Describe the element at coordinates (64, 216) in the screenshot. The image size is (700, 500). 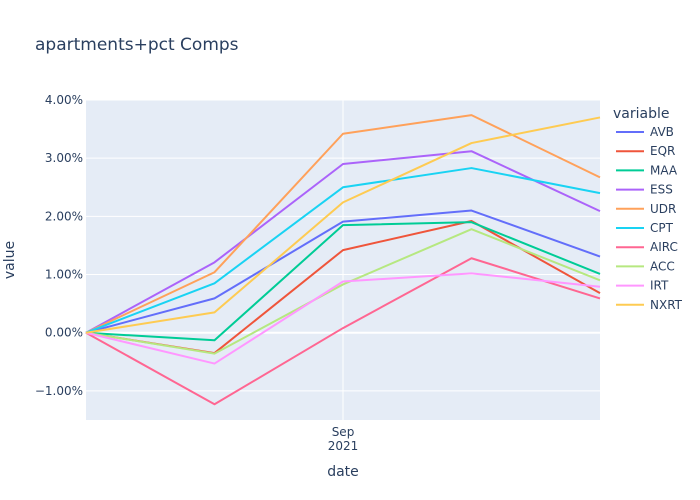
I see `y-tick-label: 2.00%` at that location.